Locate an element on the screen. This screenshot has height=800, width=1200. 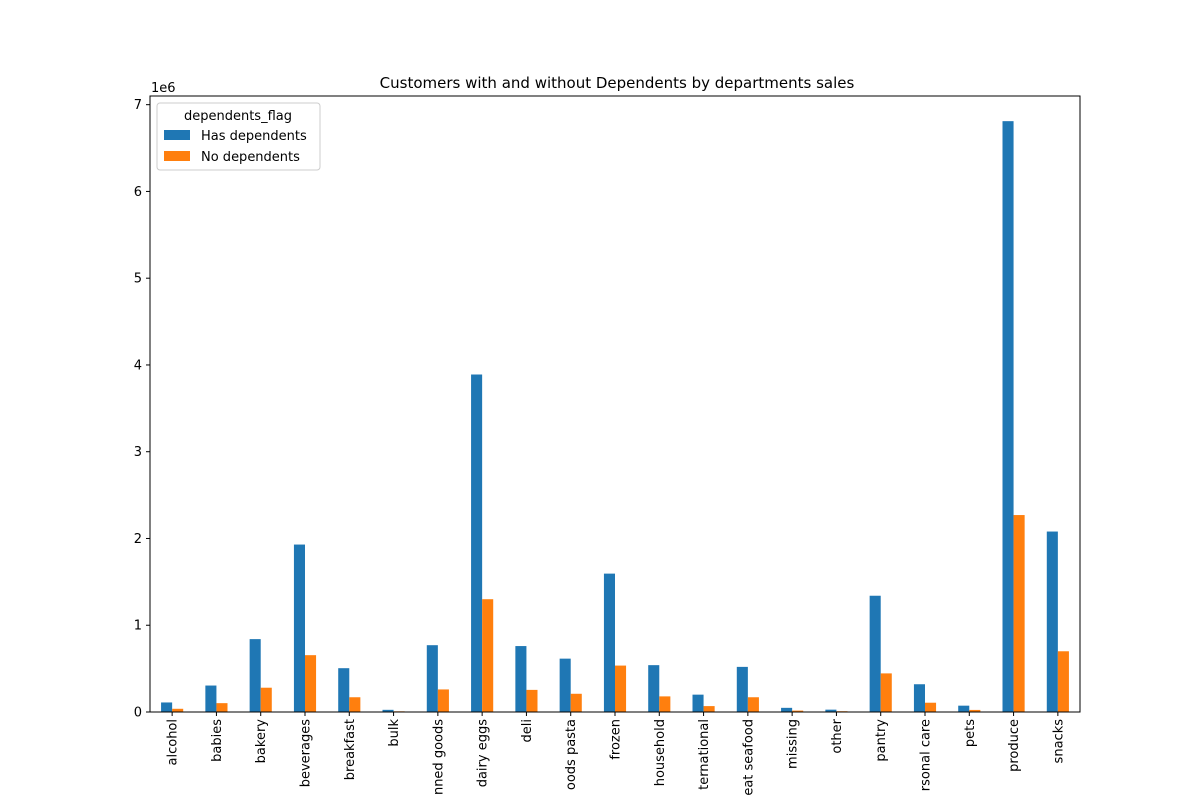
x-tick-label: frozen is located at coordinates (616, 739).